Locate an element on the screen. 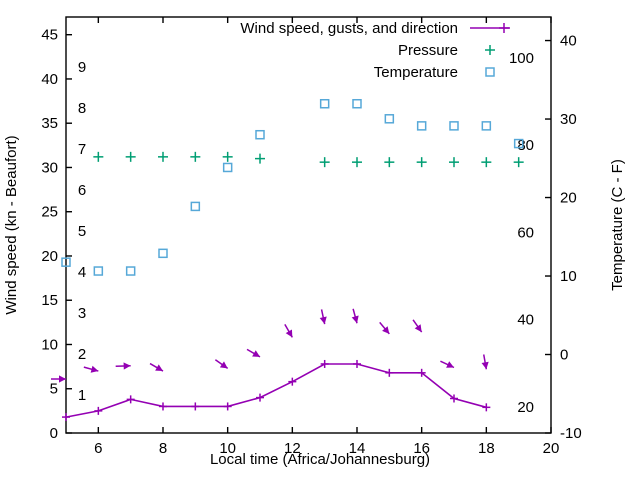 This screenshot has width=640, height=480. x-tick-label: 18 is located at coordinates (486, 448).